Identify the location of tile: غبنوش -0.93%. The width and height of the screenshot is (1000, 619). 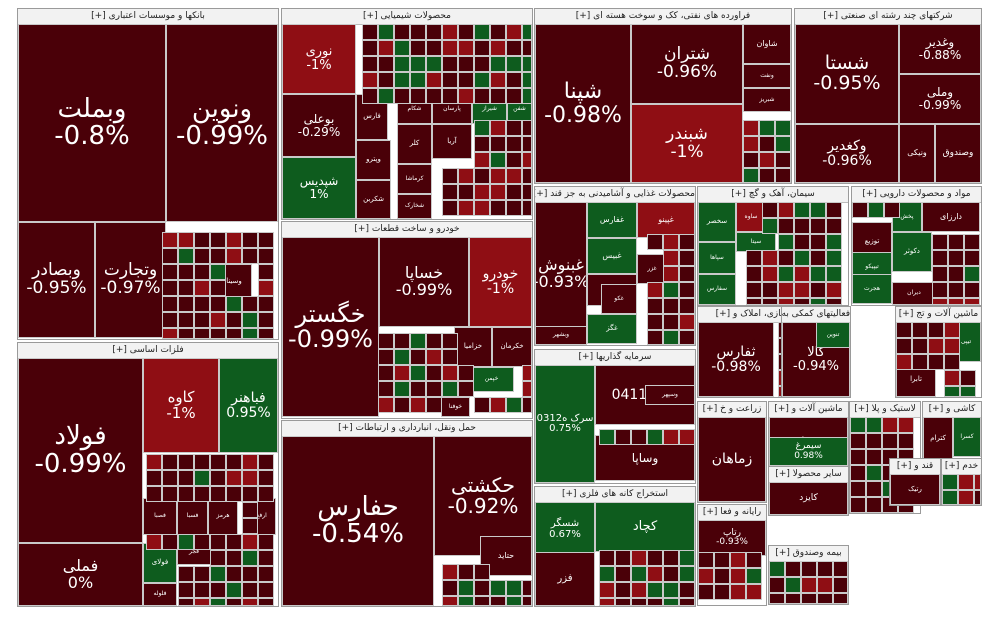
(561, 273).